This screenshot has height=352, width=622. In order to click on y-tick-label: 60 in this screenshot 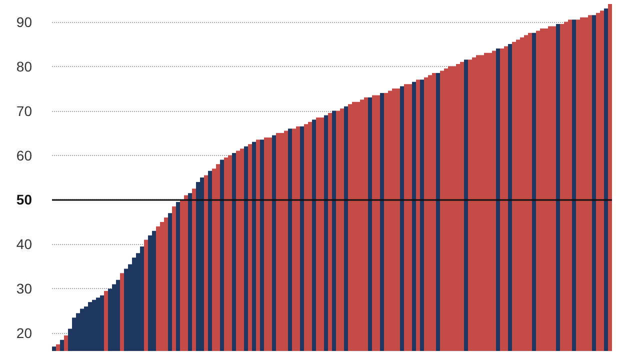, I will do `click(24, 155)`.